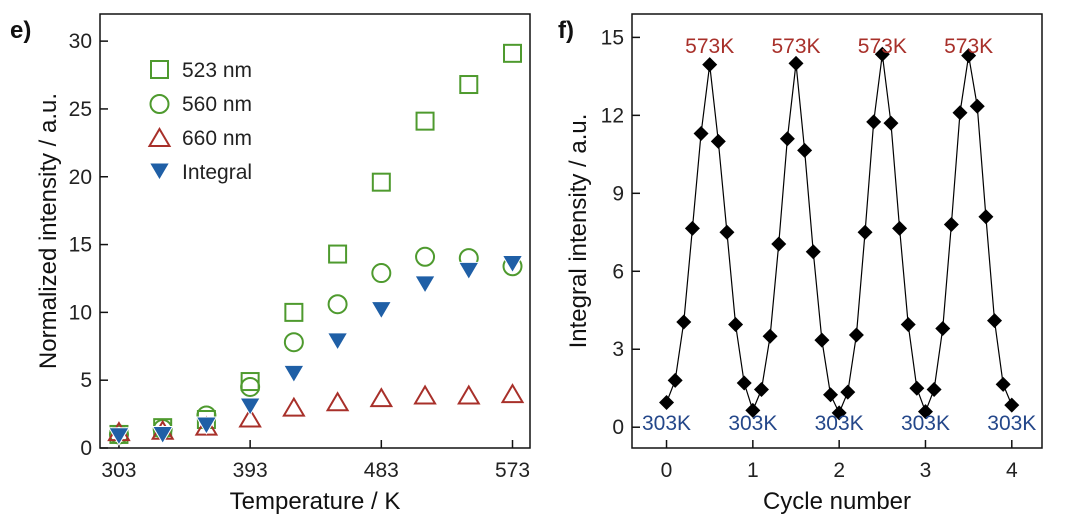 The image size is (1080, 531). What do you see at coordinates (80, 245) in the screenshot?
I see `panel-e-y-tick-label: 15` at bounding box center [80, 245].